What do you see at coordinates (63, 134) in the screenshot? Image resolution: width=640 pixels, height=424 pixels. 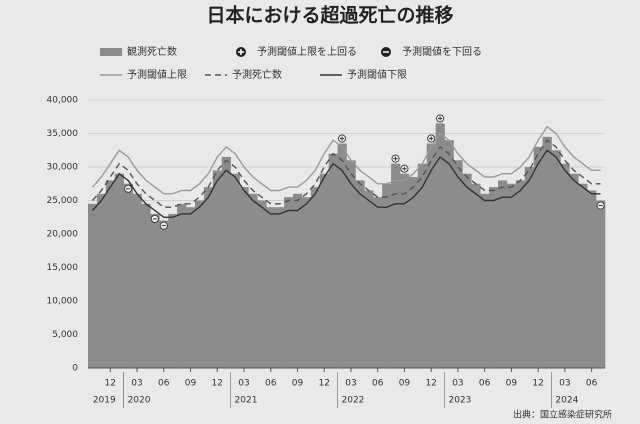 I see `y-tick-label: 35,000` at bounding box center [63, 134].